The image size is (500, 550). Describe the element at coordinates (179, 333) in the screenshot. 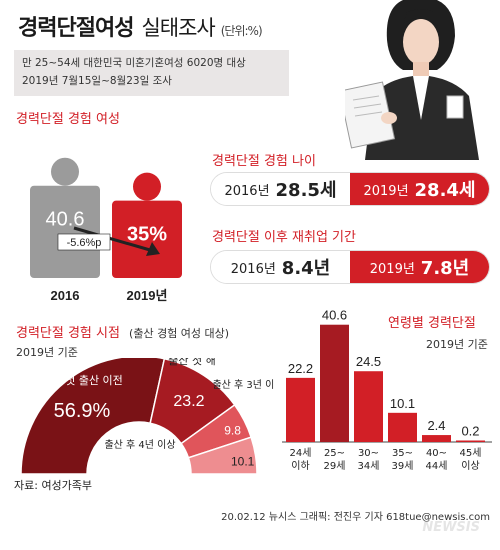

I see `timing-note: (출산 경험 여성 대상)` at that location.